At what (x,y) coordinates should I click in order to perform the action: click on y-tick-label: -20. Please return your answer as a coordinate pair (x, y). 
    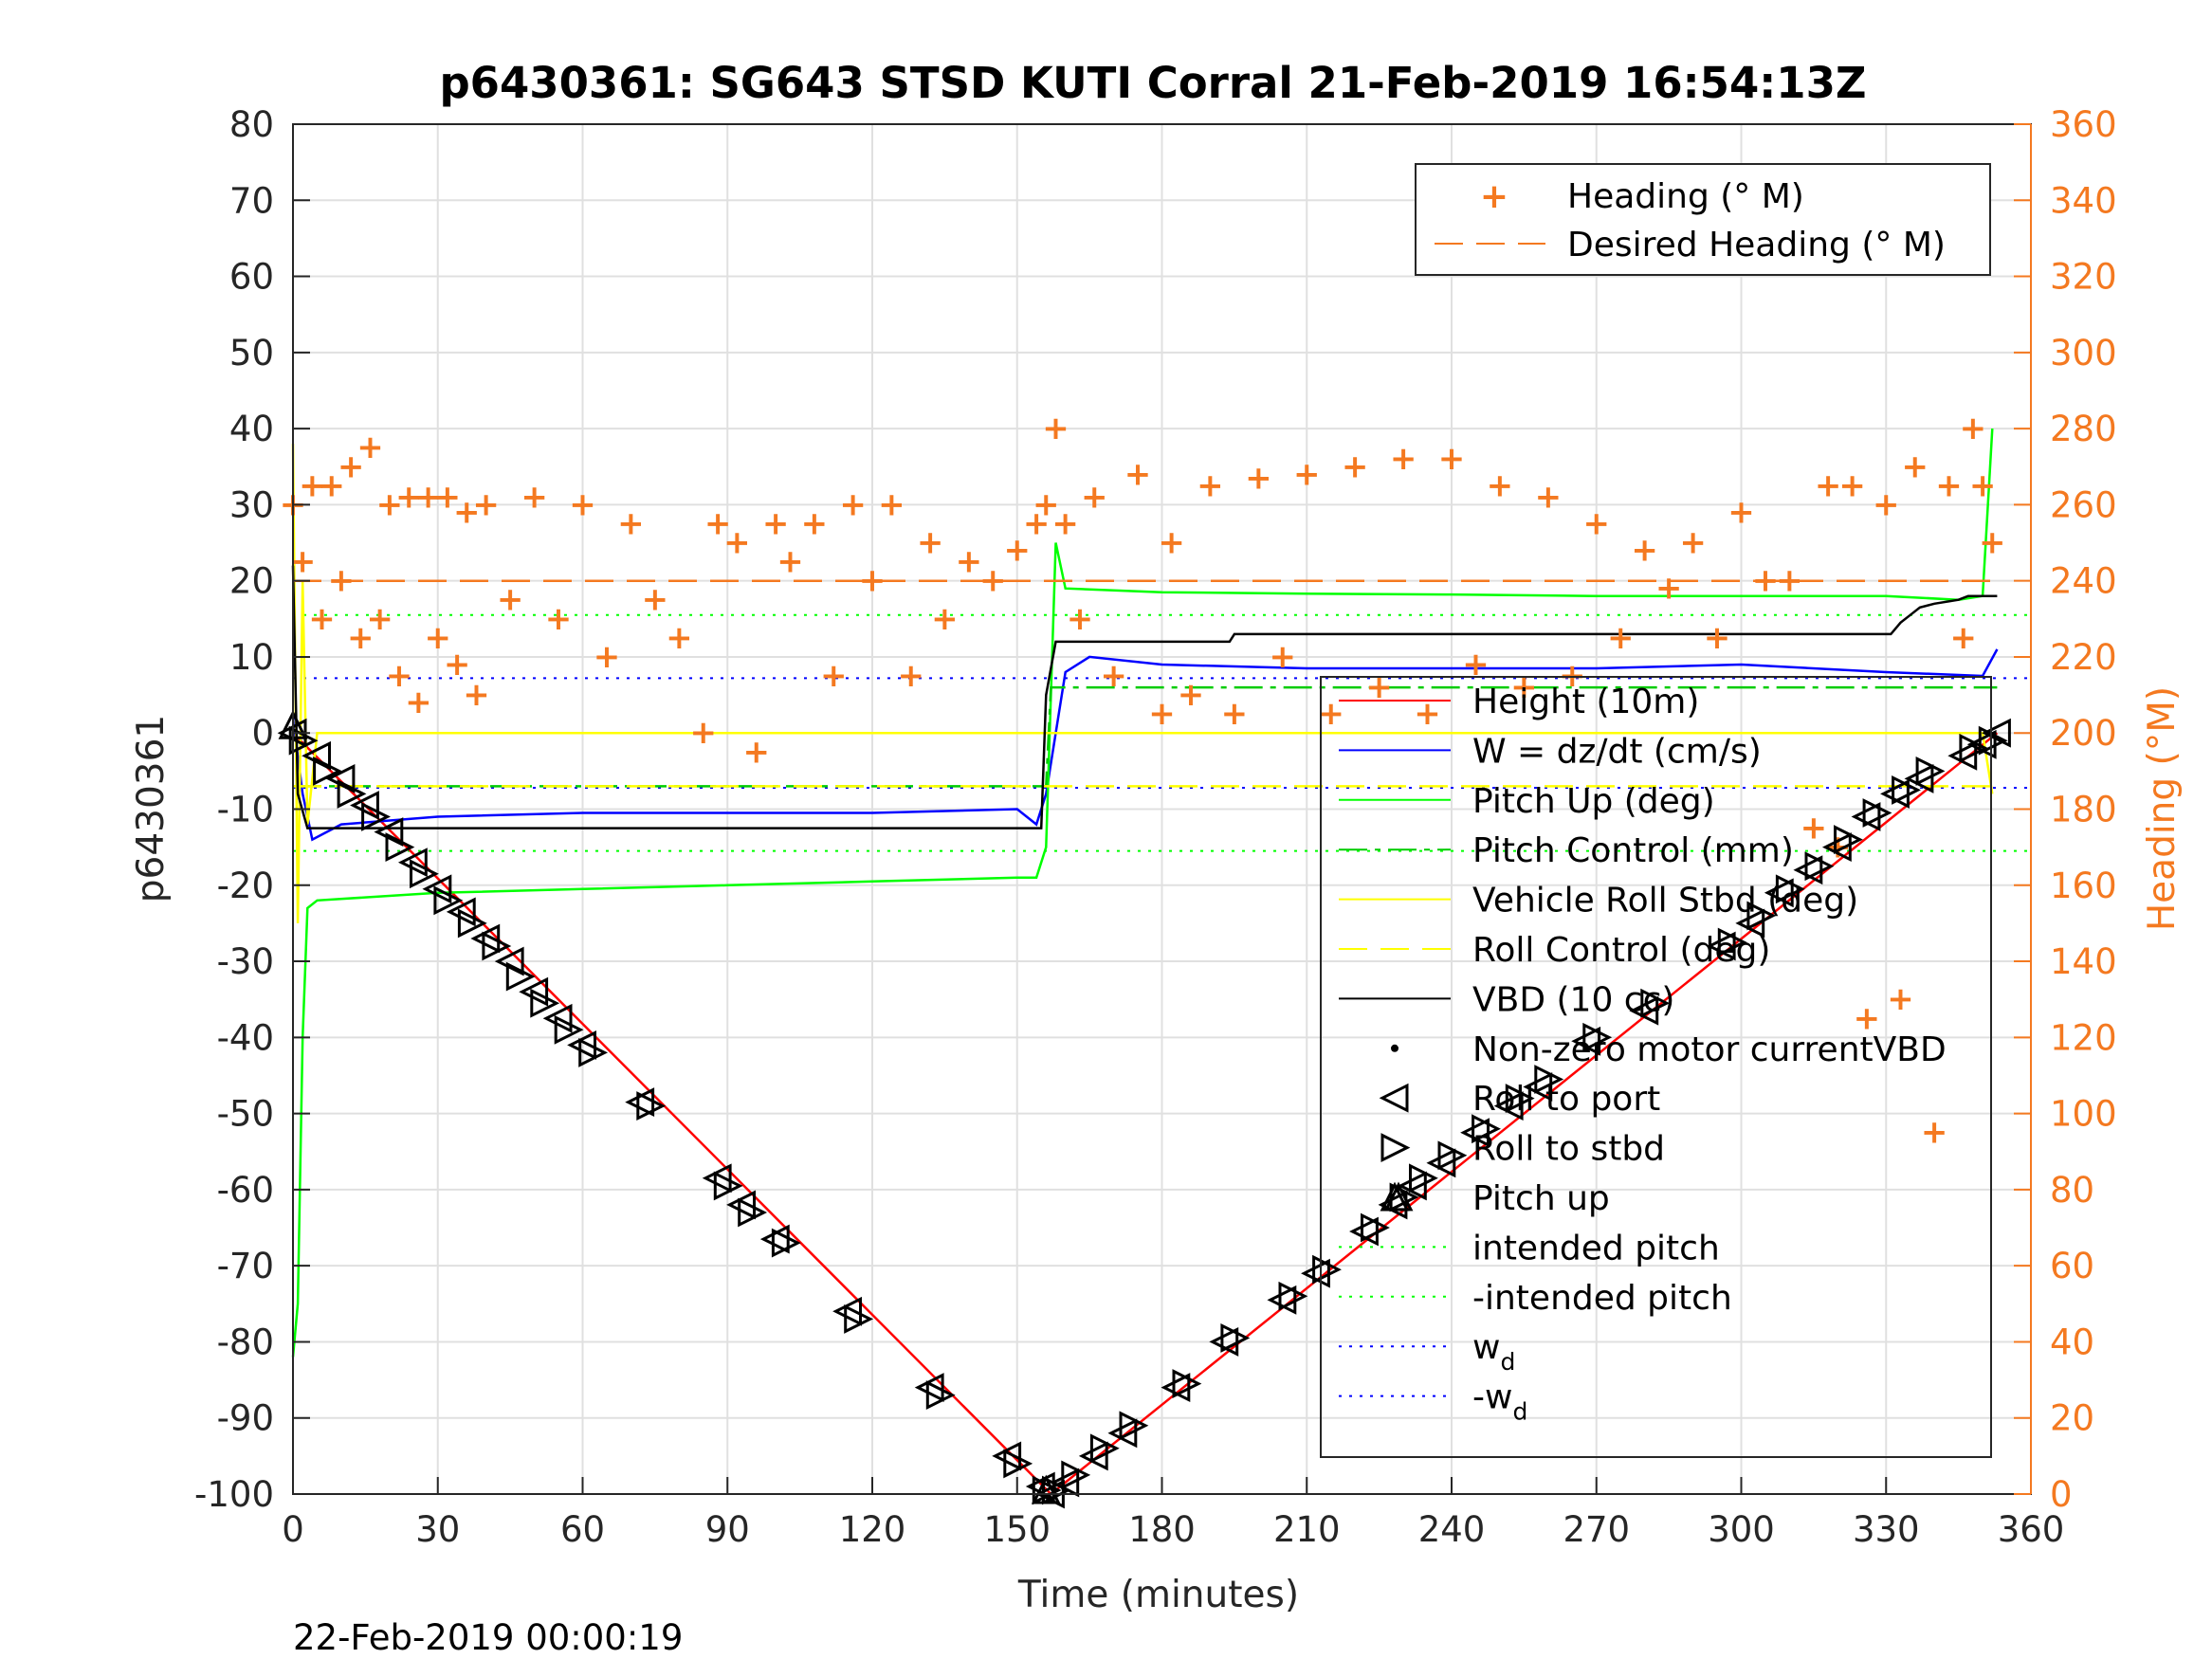
    Looking at the image, I should click on (245, 886).